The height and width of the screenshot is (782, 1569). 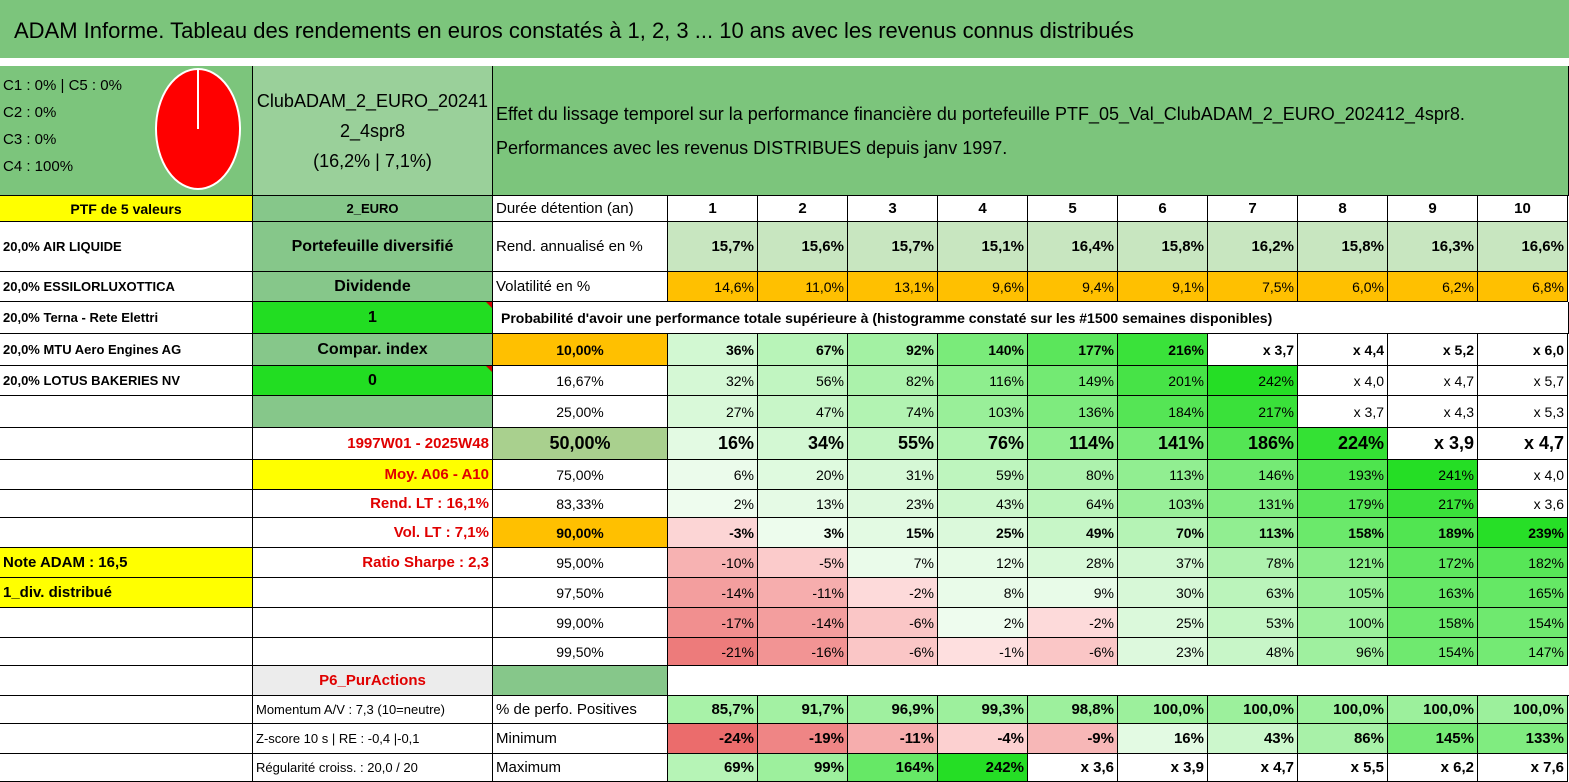 I want to click on probability-value: 114%, so click(x=1073, y=444).